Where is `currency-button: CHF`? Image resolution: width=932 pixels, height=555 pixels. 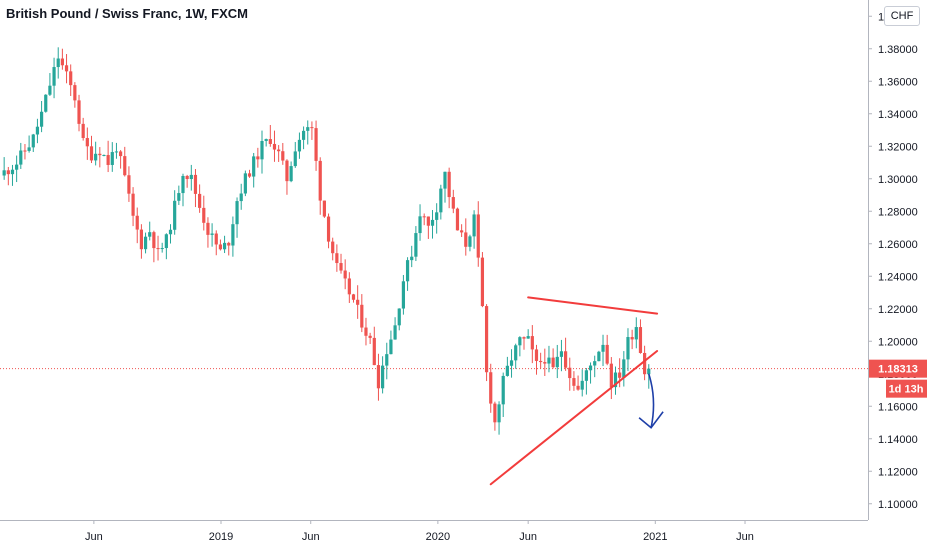 currency-button: CHF is located at coordinates (902, 16).